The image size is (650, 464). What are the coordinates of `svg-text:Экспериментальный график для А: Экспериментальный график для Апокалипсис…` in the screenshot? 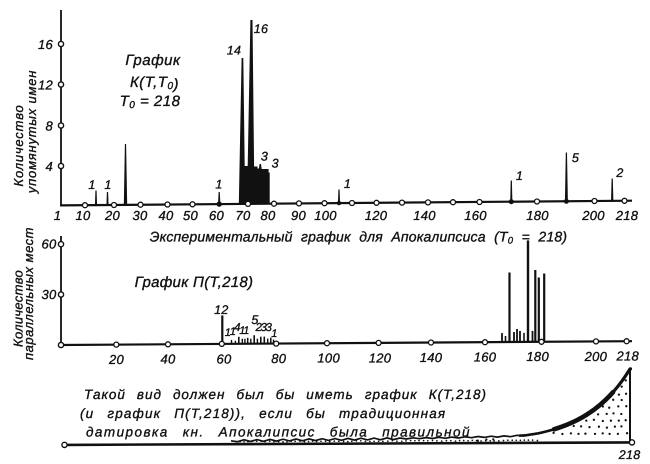 It's located at (358, 238).